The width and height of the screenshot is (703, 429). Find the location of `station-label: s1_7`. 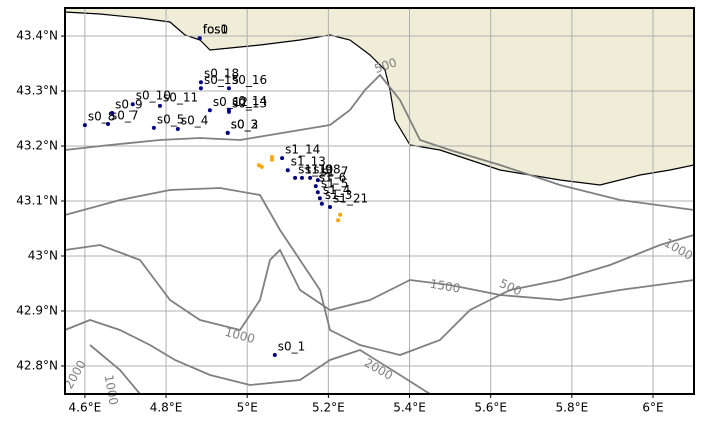

station-label: s1_7 is located at coordinates (335, 172).